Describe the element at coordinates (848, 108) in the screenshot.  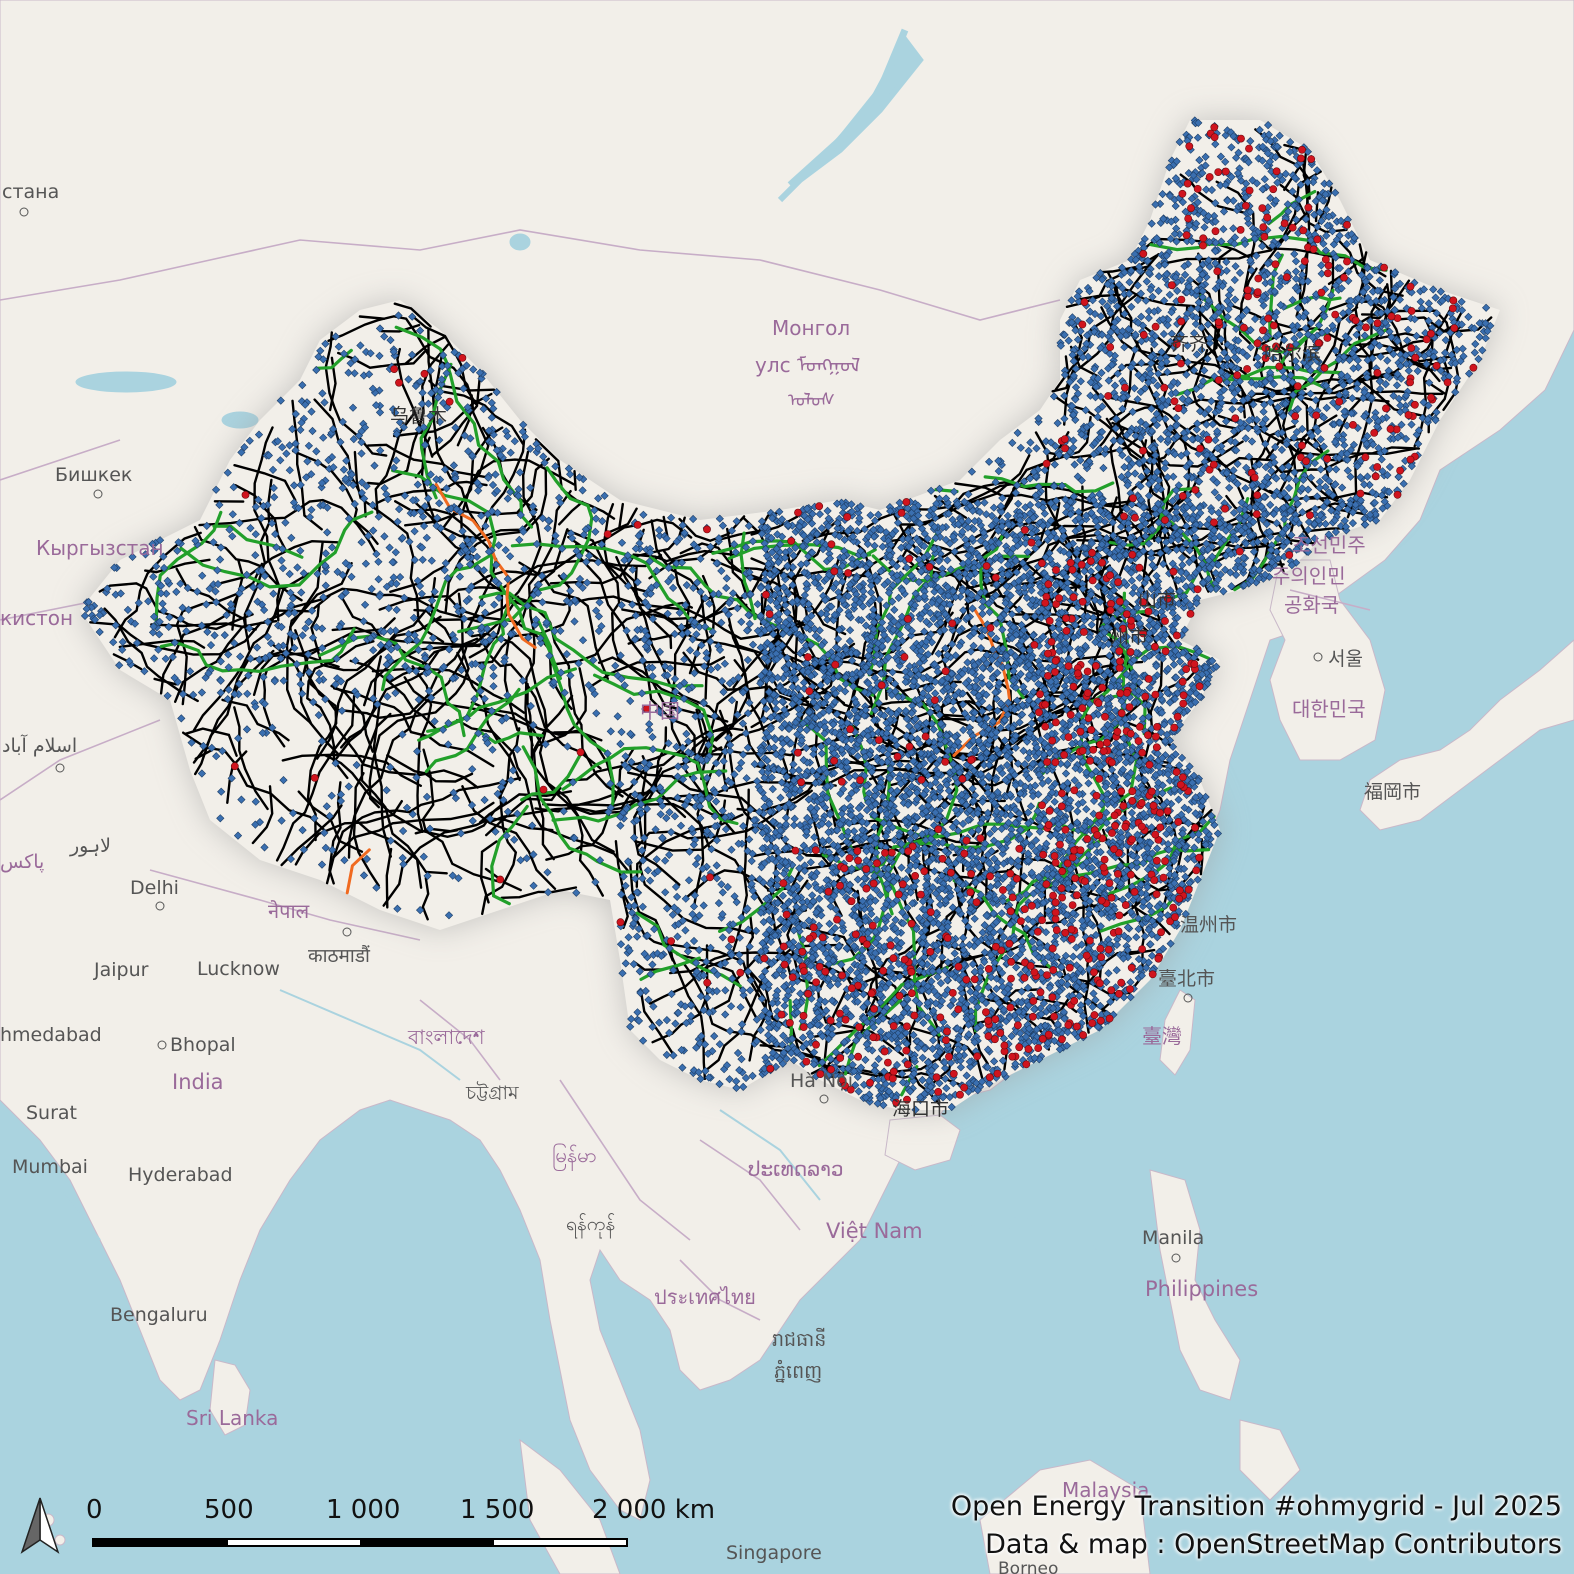
I see `lake-baikal` at that location.